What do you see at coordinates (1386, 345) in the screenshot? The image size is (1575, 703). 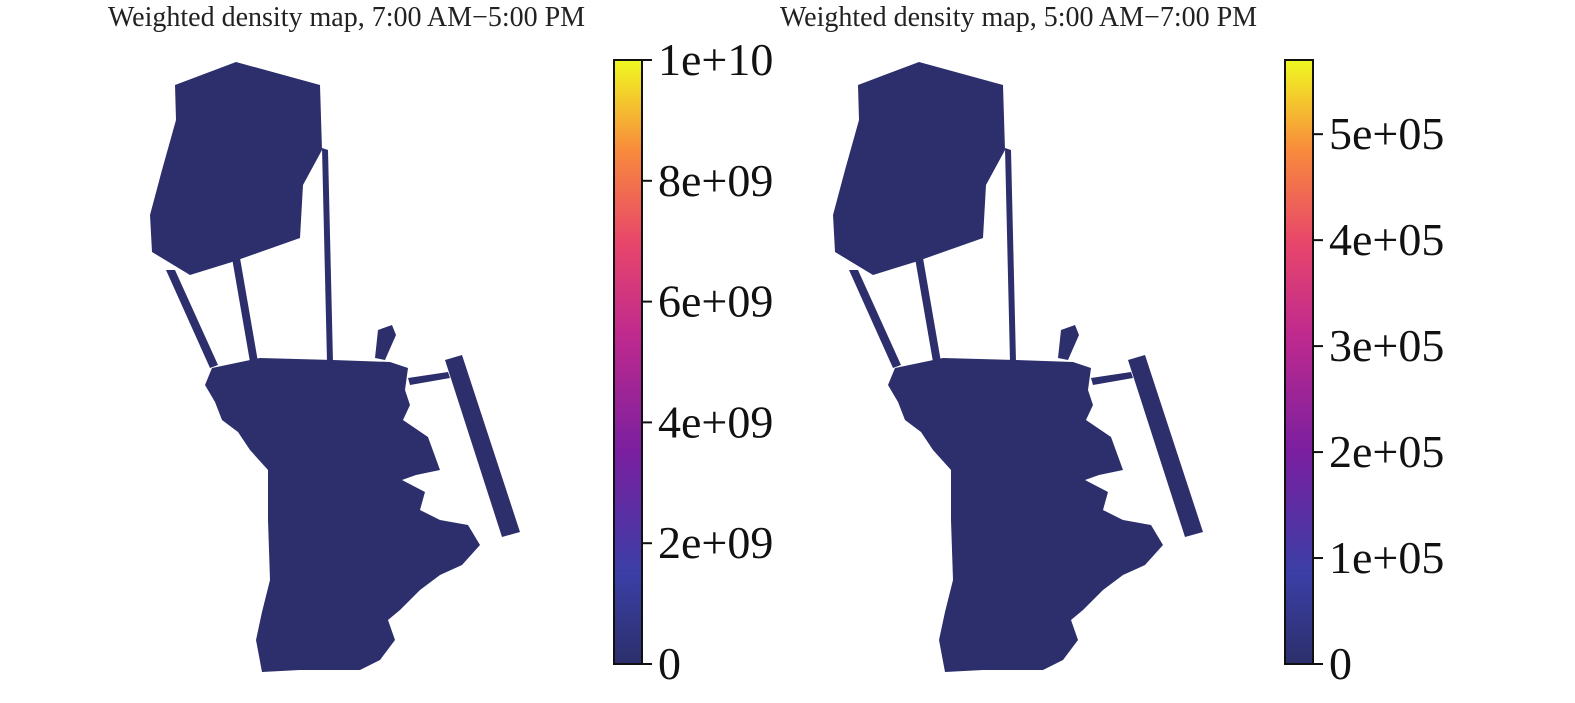 I see `colorbar-tick-label: 3e+05` at bounding box center [1386, 345].